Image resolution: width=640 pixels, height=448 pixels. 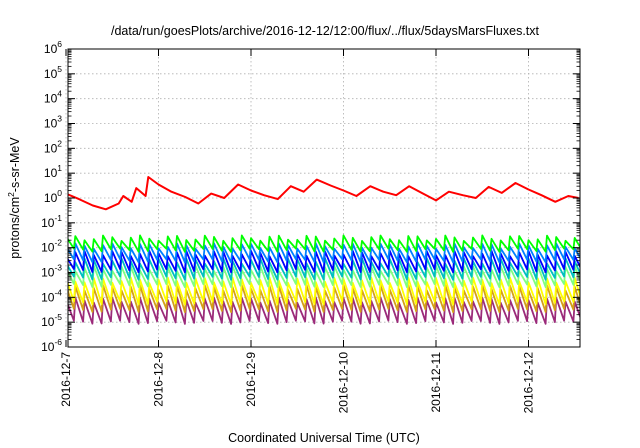 I want to click on y-tick-label: 10⁻⁴, so click(x=51, y=295).